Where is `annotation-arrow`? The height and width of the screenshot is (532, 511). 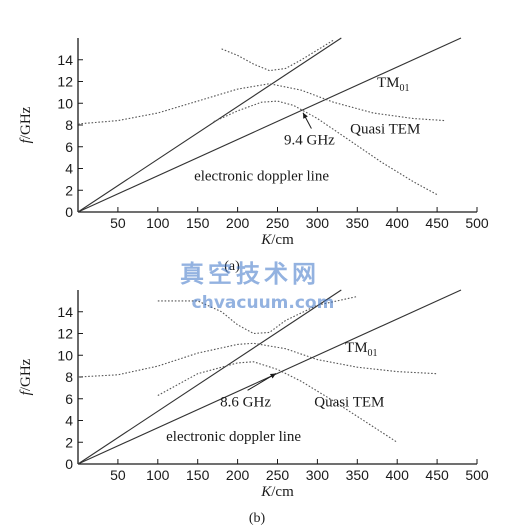
annotation-arrow is located at coordinates (262, 382).